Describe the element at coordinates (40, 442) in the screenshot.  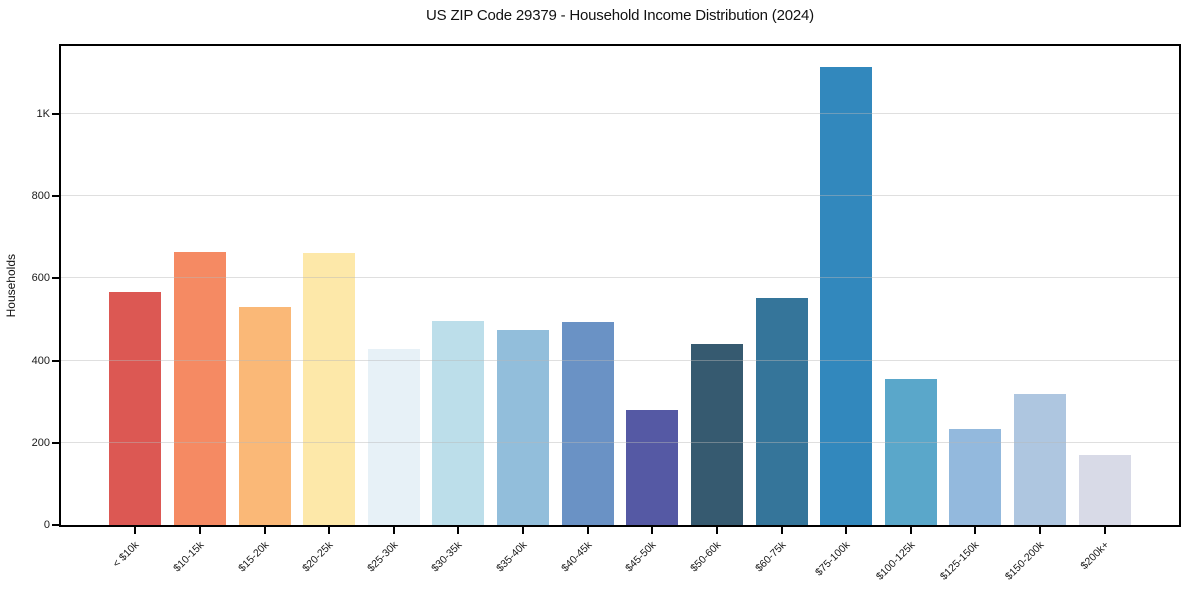
I see `y-tick-label-200: 200` at that location.